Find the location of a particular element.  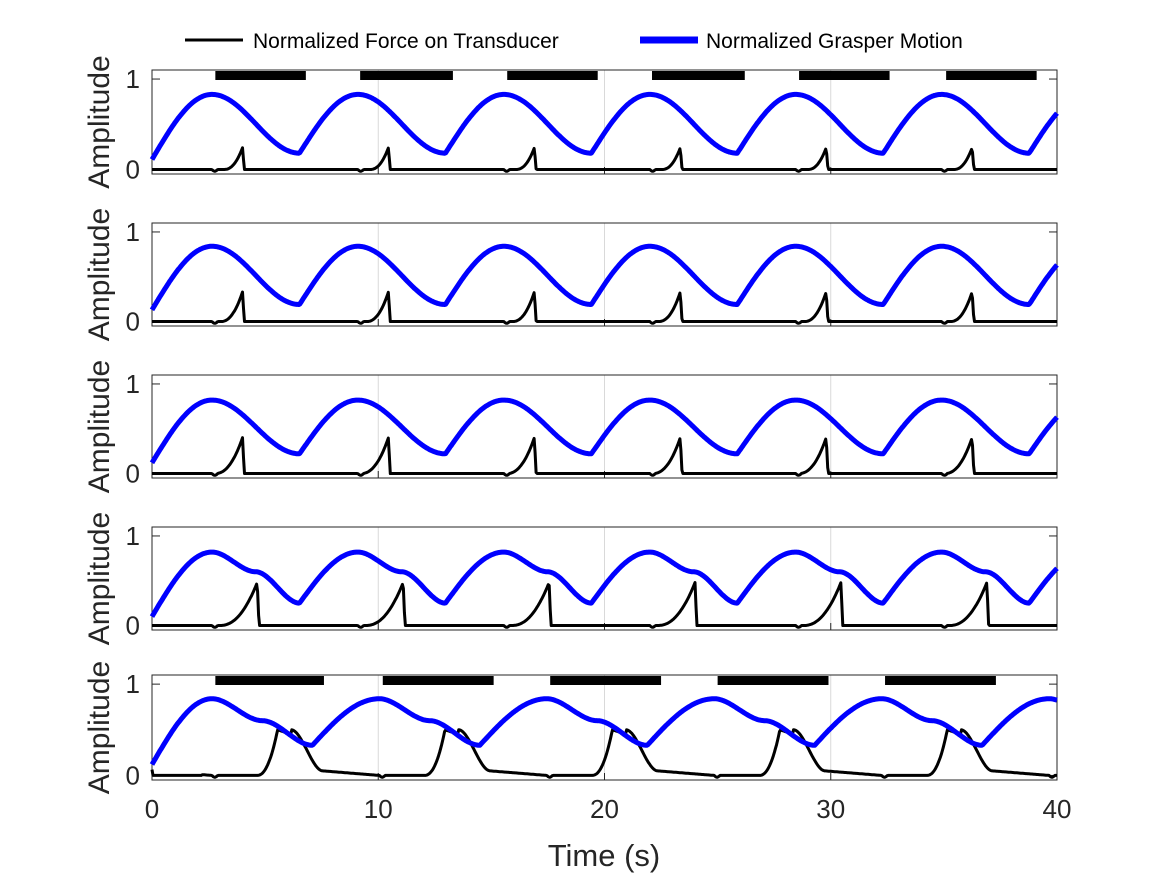

x-tick-label: 0 is located at coordinates (152, 809).